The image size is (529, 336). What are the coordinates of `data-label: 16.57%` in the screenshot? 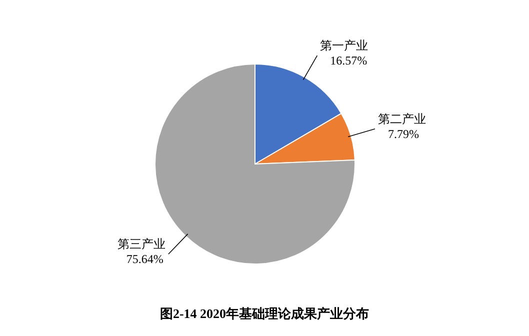 It's located at (349, 61).